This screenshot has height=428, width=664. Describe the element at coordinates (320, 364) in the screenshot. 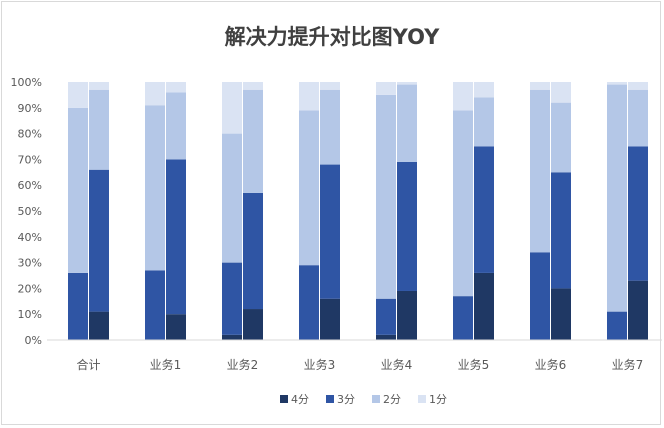

I see `x-category-label: 业务3` at that location.